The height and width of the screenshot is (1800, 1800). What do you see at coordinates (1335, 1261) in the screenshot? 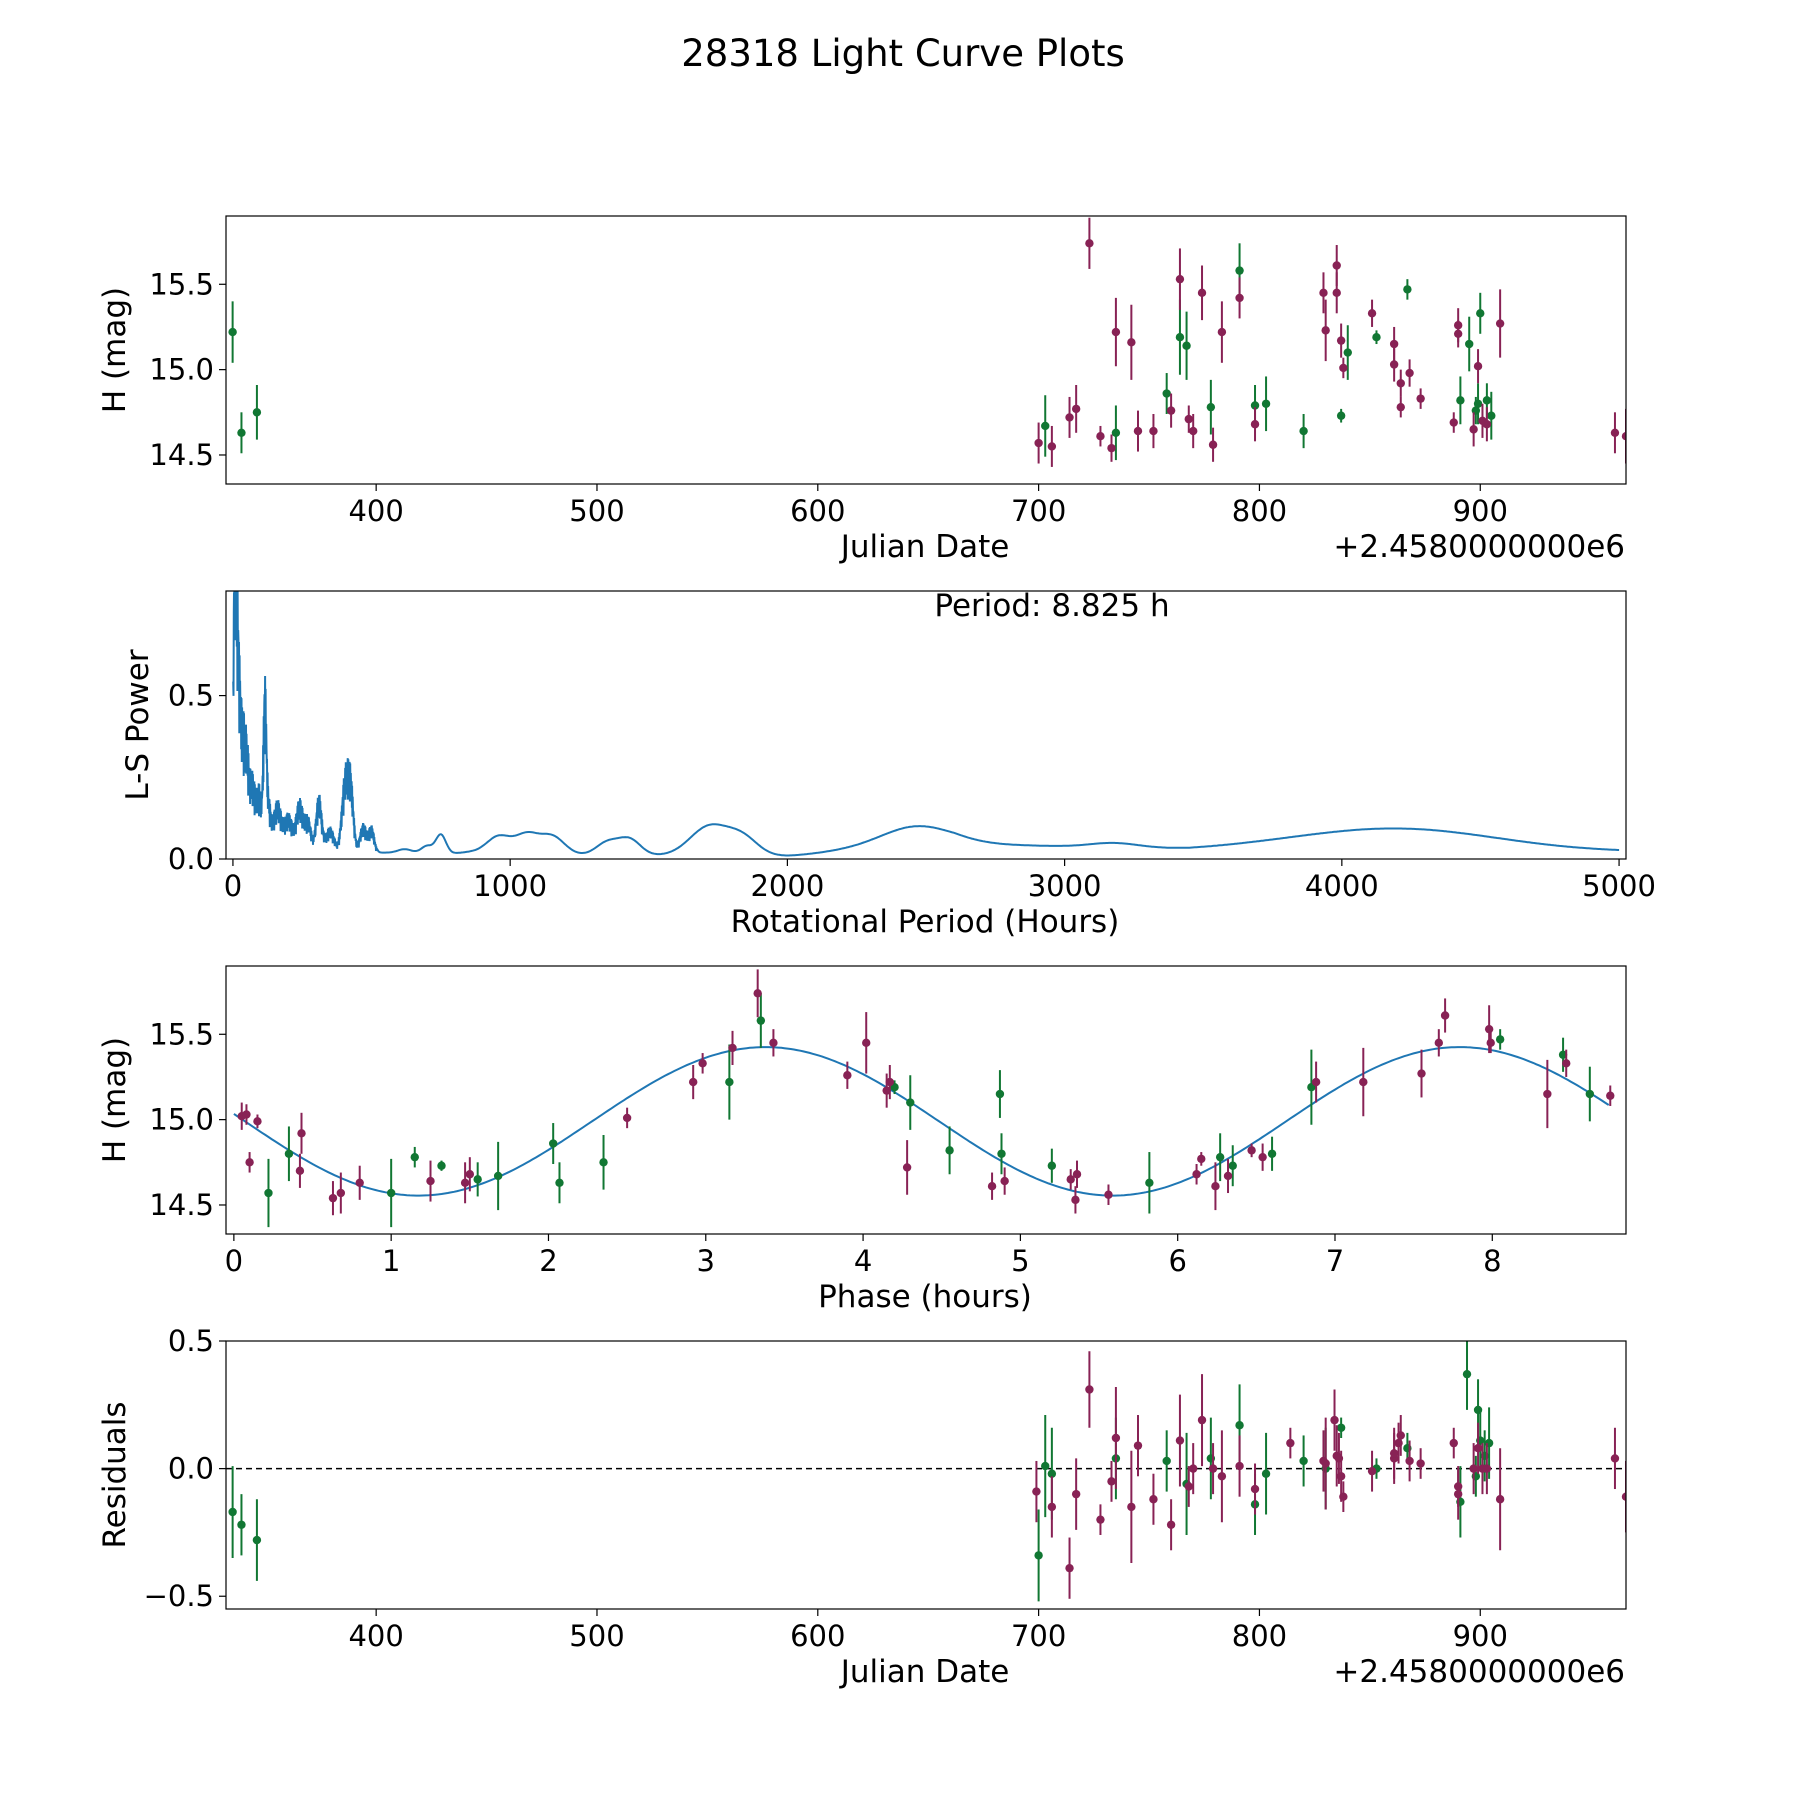
I see `phase-plot-xtick-label: 7` at bounding box center [1335, 1261].